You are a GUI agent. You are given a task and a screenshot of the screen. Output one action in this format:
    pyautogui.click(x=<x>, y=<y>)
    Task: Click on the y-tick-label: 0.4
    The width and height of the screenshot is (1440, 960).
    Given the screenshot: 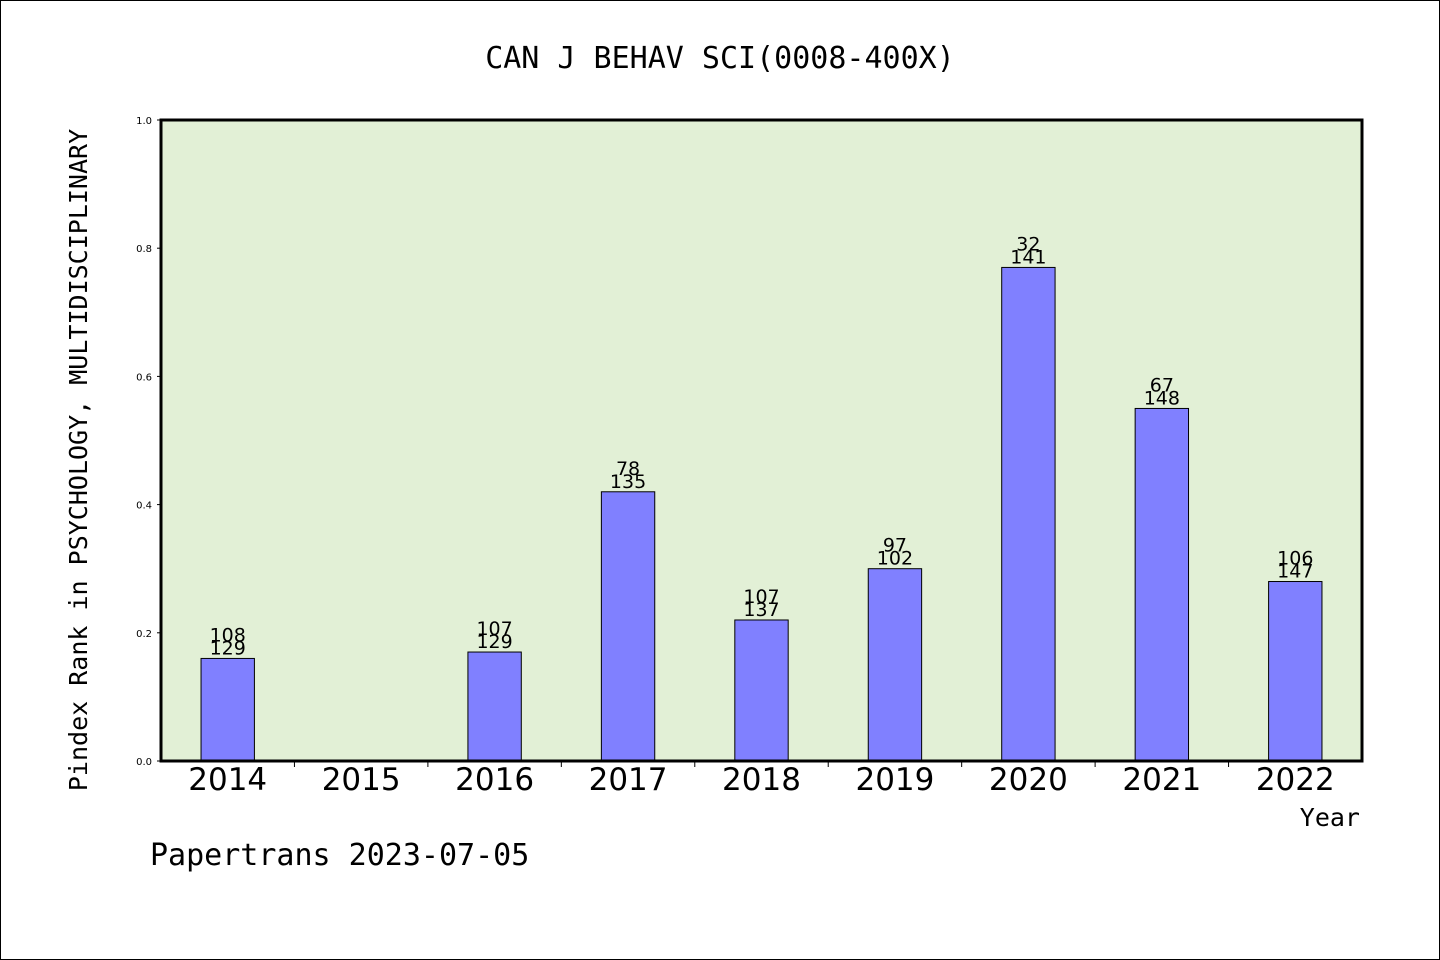 What is the action you would take?
    pyautogui.click(x=144, y=506)
    